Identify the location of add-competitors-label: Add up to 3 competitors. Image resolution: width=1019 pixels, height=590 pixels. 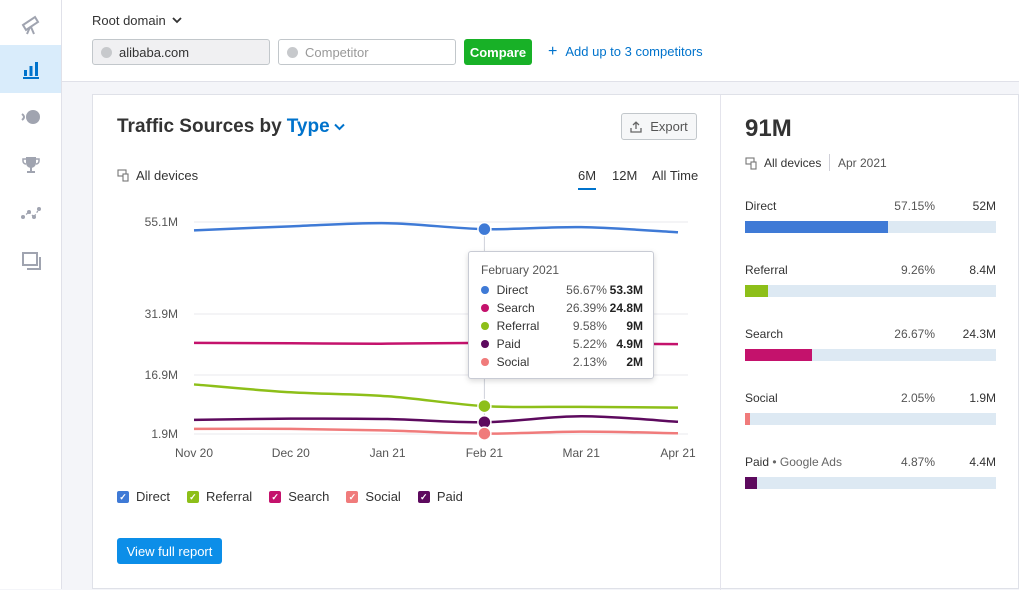
(634, 51).